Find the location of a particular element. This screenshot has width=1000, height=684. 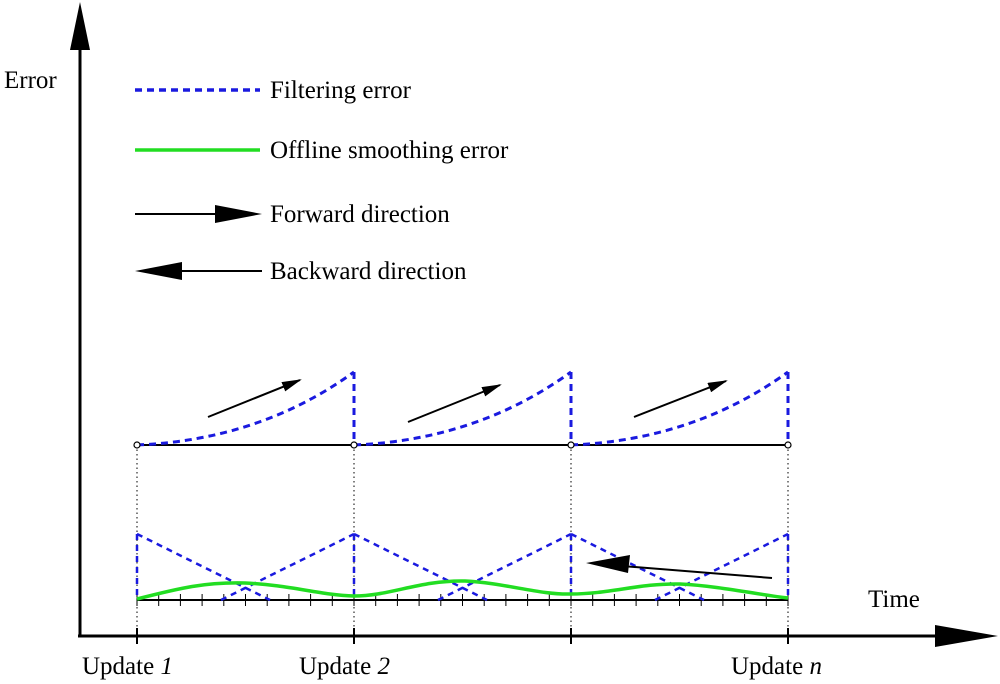

legend-forward-label: Forward direction is located at coordinates (360, 214).